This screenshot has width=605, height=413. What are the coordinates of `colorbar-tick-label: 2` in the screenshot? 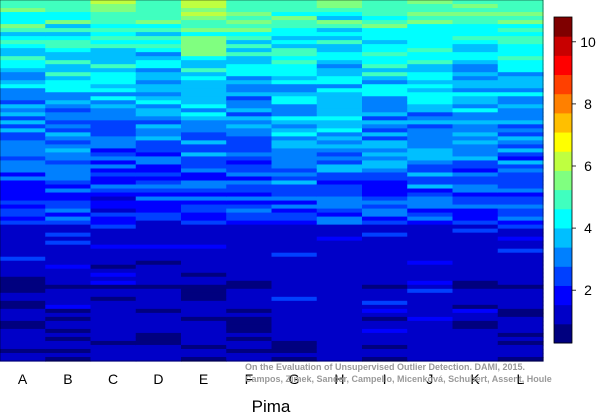 It's located at (588, 290).